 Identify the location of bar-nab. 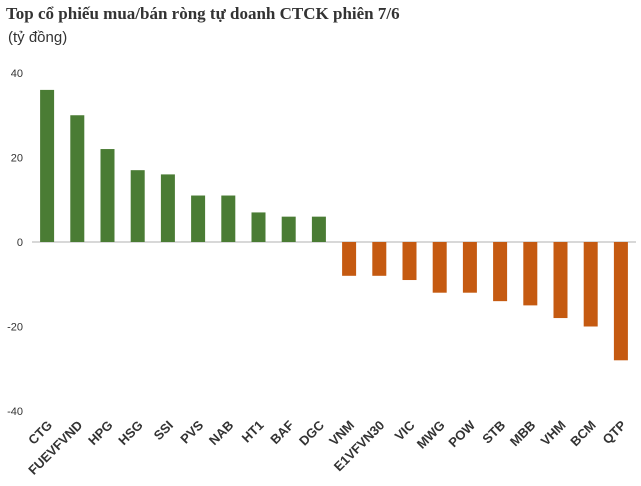
(228, 218).